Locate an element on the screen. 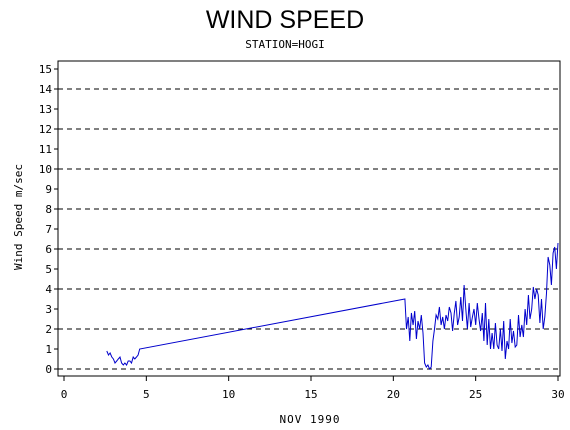  y-tick-label: 1 is located at coordinates (48, 349).